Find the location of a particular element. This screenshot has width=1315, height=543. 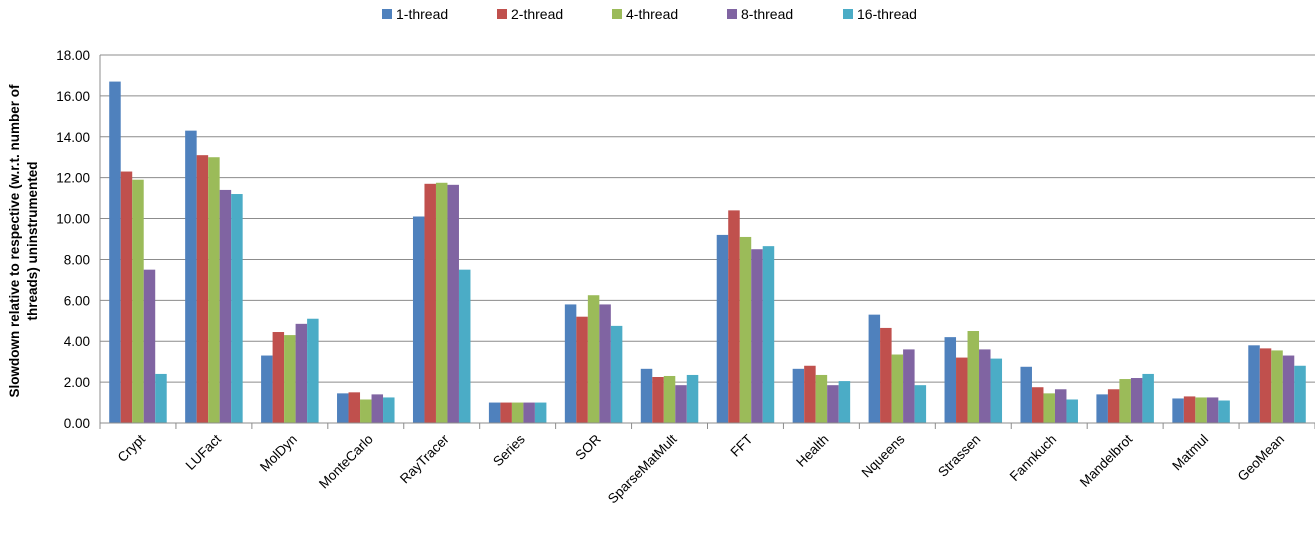

bar-4-thread-MolDyn is located at coordinates (290, 379).